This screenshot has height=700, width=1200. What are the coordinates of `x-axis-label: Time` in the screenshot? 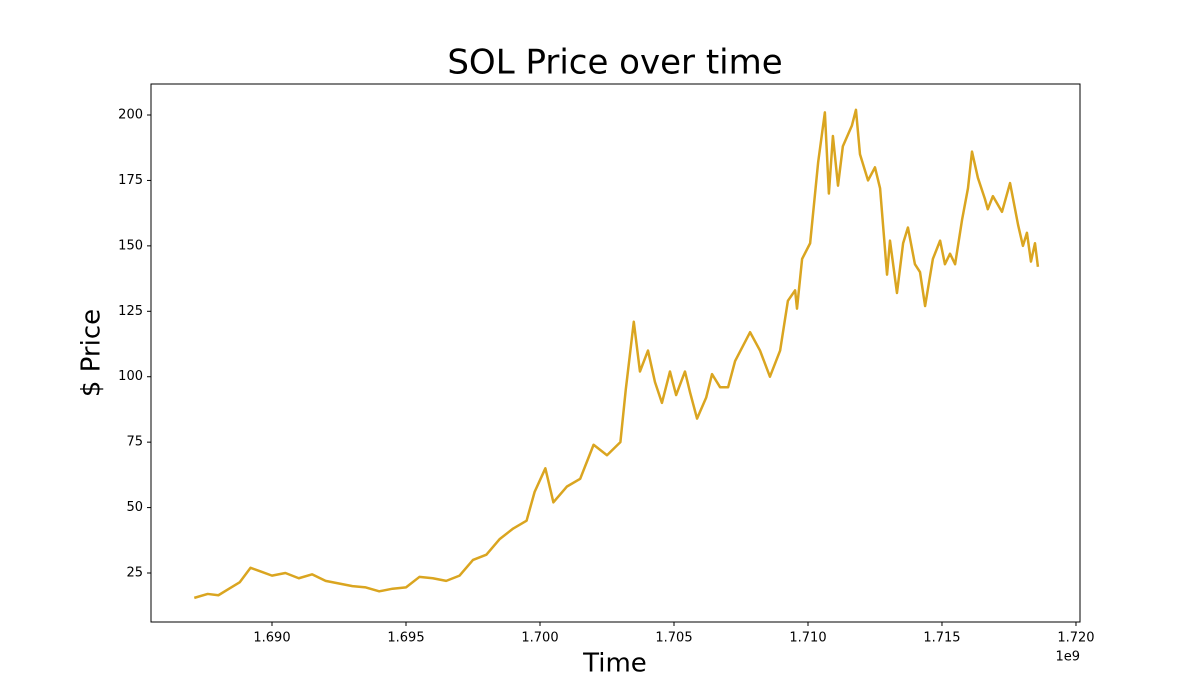 It's located at (614, 664).